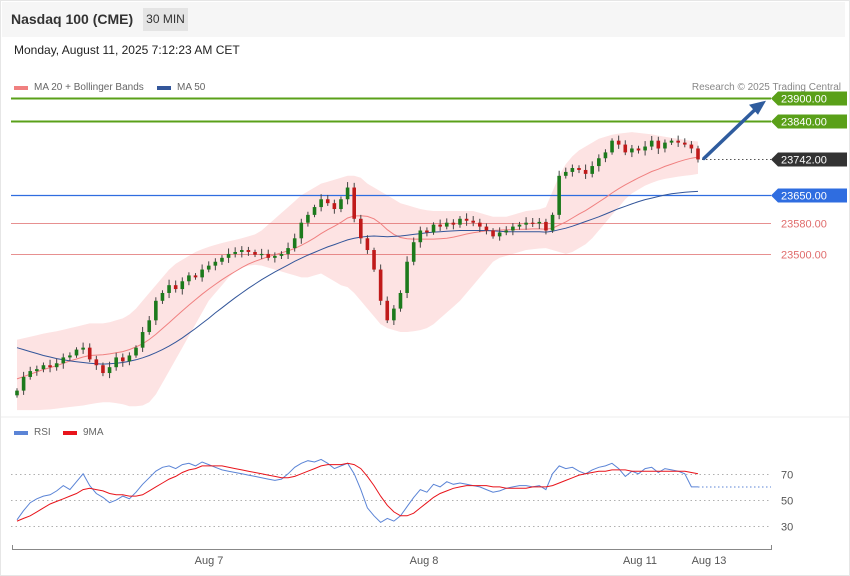 The width and height of the screenshot is (850, 576). What do you see at coordinates (787, 502) in the screenshot?
I see `rsi-tick-50: 50` at bounding box center [787, 502].